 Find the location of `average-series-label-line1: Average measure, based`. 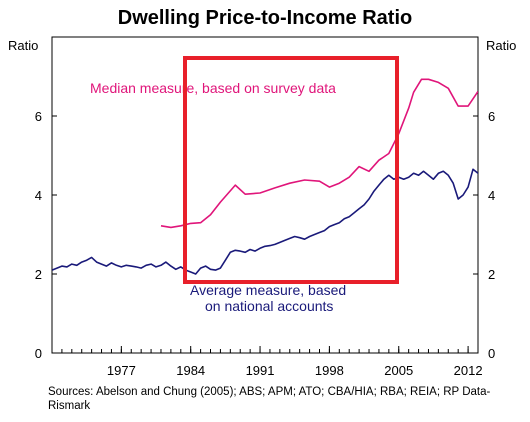

average-series-label-line1: Average measure, based is located at coordinates (268, 290).